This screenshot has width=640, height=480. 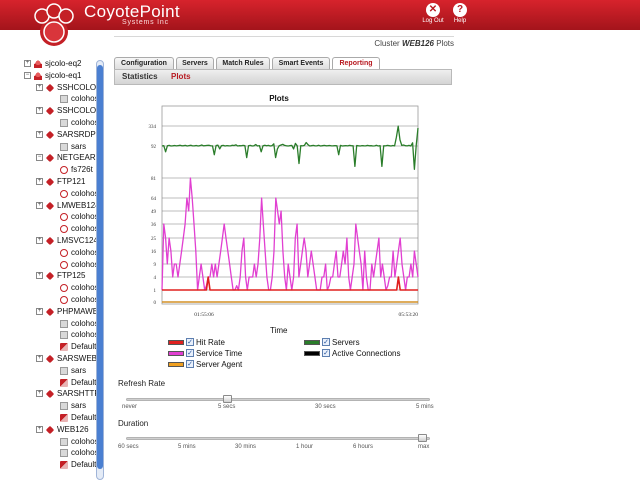 What do you see at coordinates (145, 22) in the screenshot?
I see `brand-subtitle: Systems Inc` at bounding box center [145, 22].